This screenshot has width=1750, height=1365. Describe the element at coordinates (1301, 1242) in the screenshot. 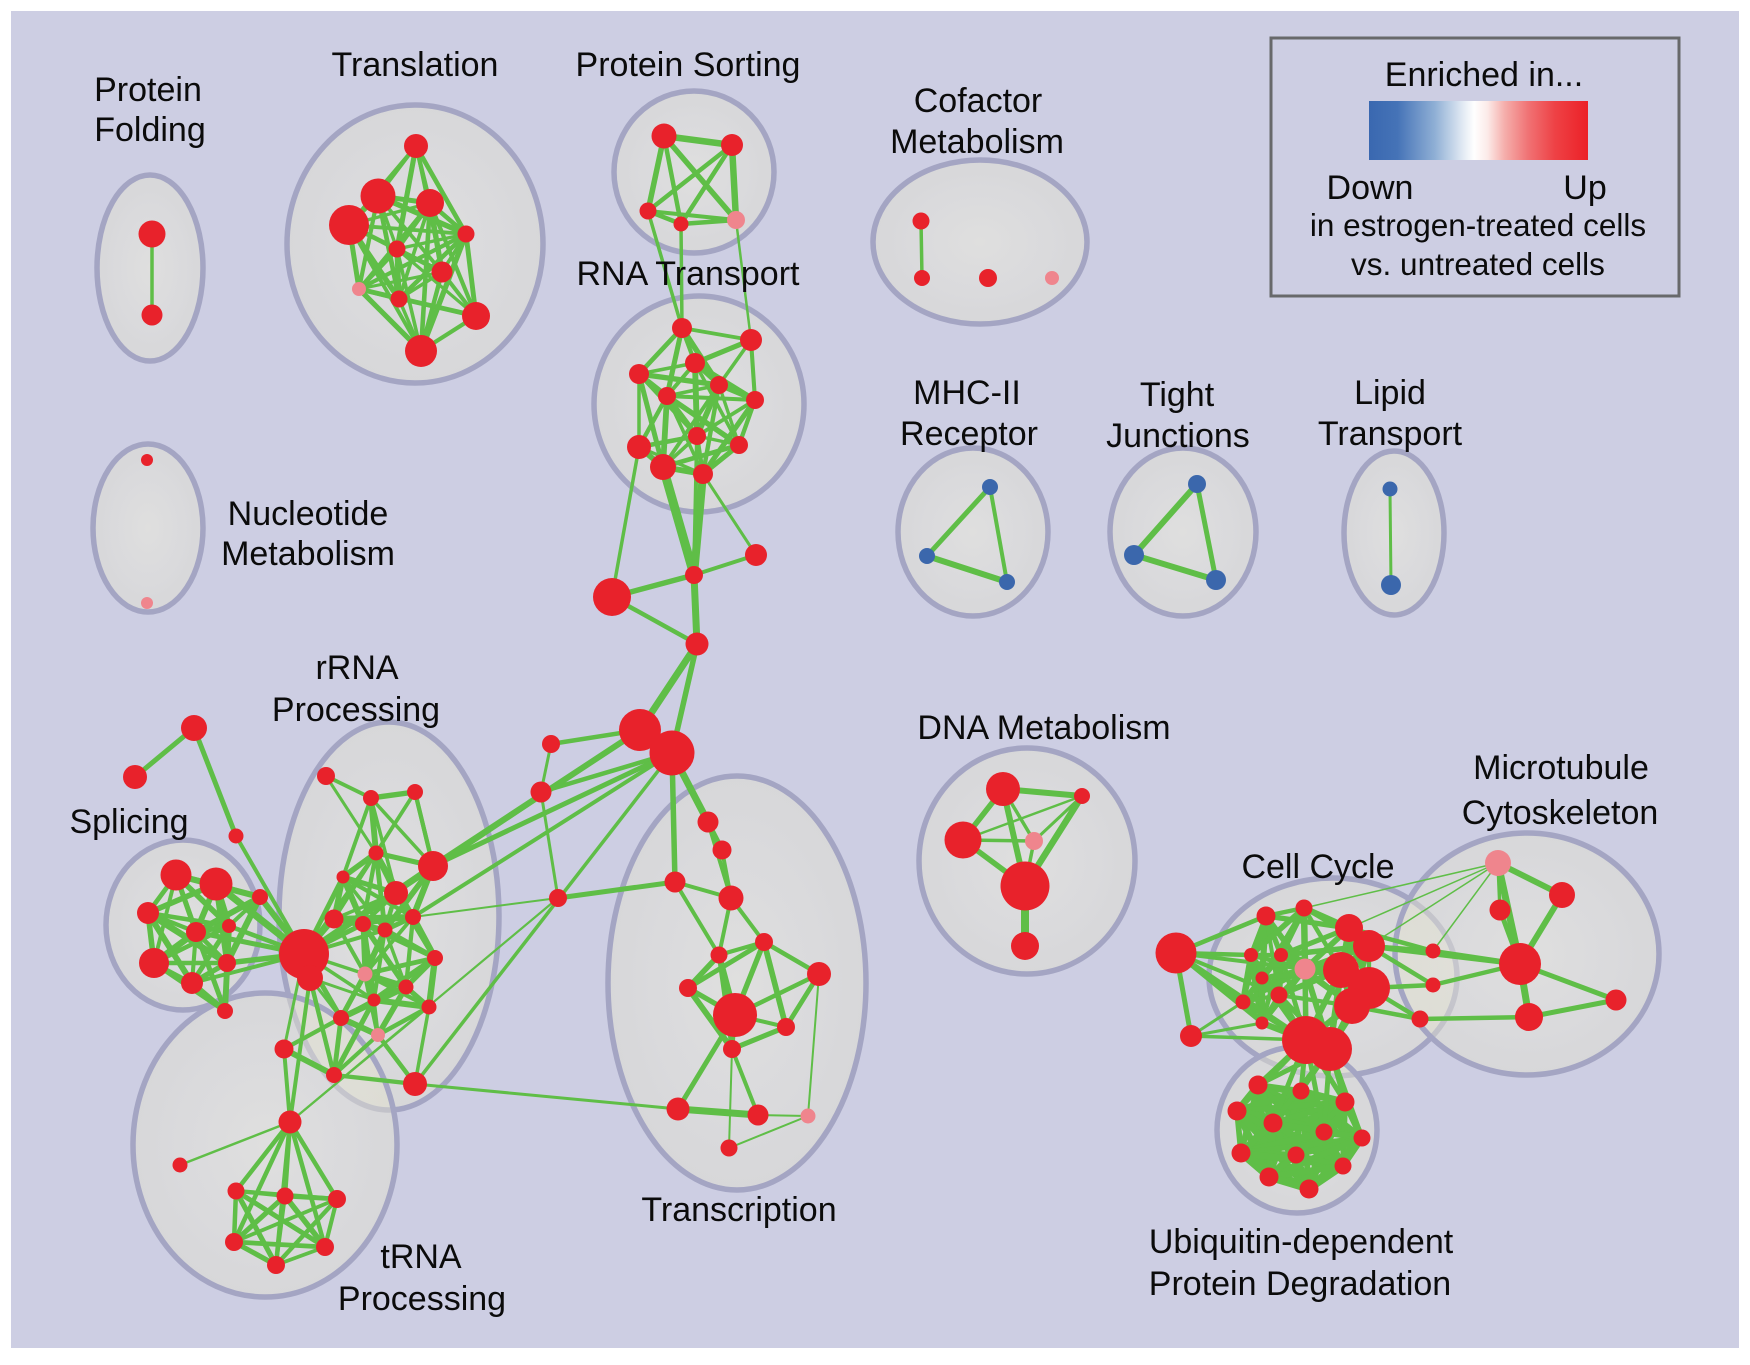

I see `svg-text: Ubiquitin-dependent` at that location.